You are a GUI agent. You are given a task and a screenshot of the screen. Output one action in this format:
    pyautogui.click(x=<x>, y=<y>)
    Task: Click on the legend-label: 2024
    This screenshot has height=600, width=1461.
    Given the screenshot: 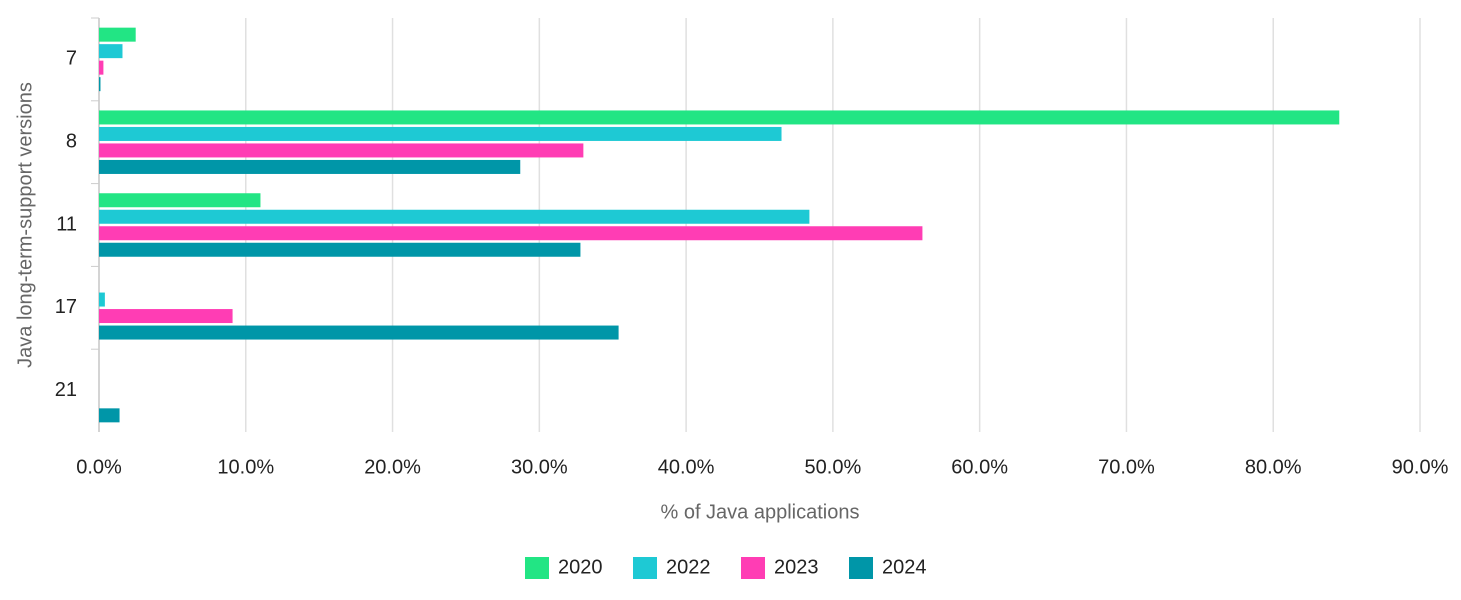 What is the action you would take?
    pyautogui.click(x=904, y=567)
    